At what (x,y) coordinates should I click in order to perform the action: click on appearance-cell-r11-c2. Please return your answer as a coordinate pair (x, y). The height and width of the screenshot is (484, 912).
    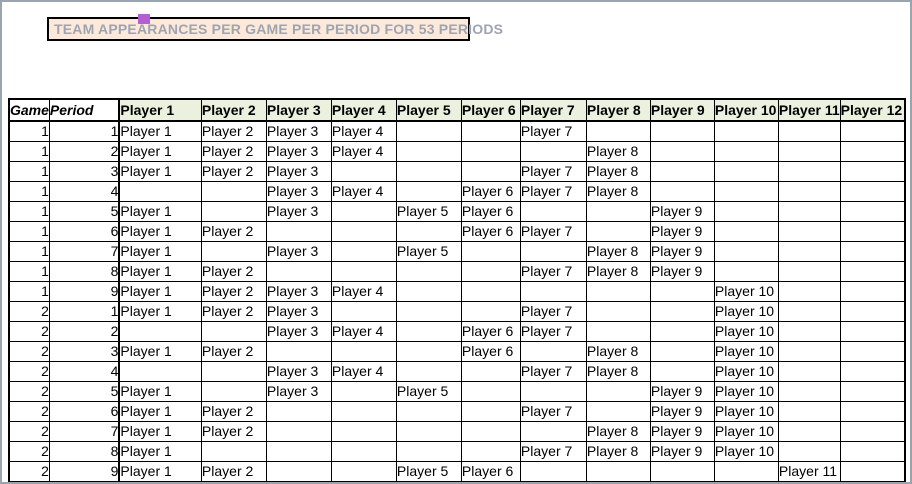
    Looking at the image, I should click on (233, 331).